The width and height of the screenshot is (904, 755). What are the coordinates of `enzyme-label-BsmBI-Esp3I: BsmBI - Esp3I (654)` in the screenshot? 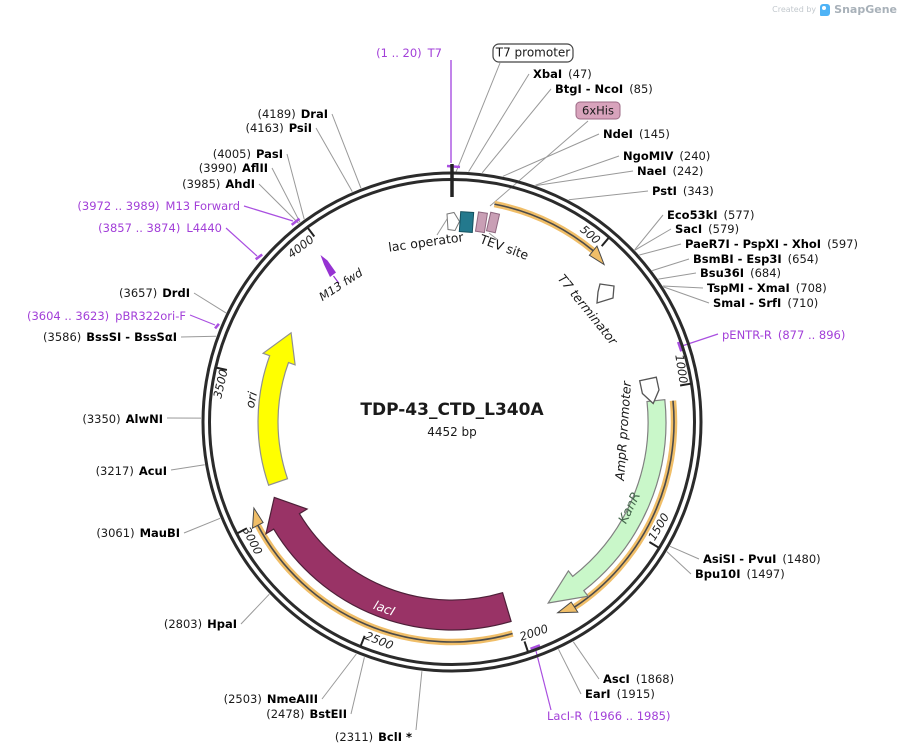 It's located at (756, 259).